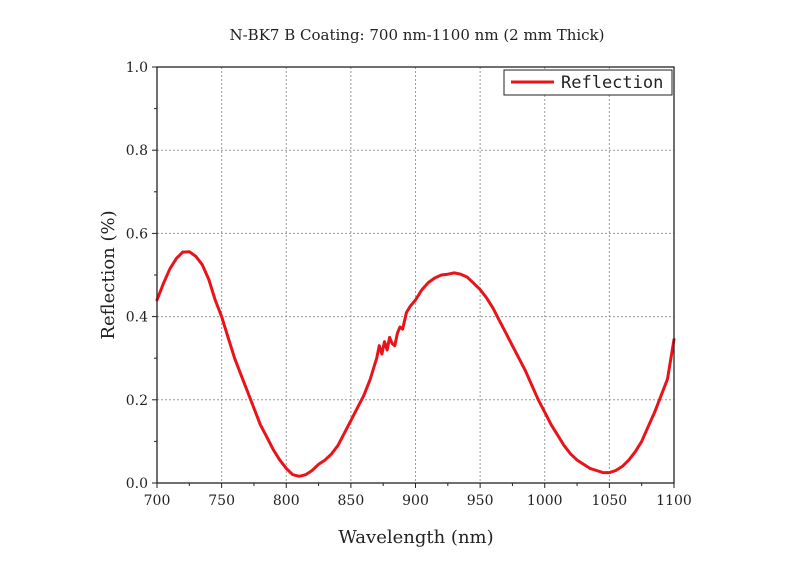 This screenshot has height=569, width=800. What do you see at coordinates (108, 274) in the screenshot?
I see `y-axis-label: Reflection (%)` at bounding box center [108, 274].